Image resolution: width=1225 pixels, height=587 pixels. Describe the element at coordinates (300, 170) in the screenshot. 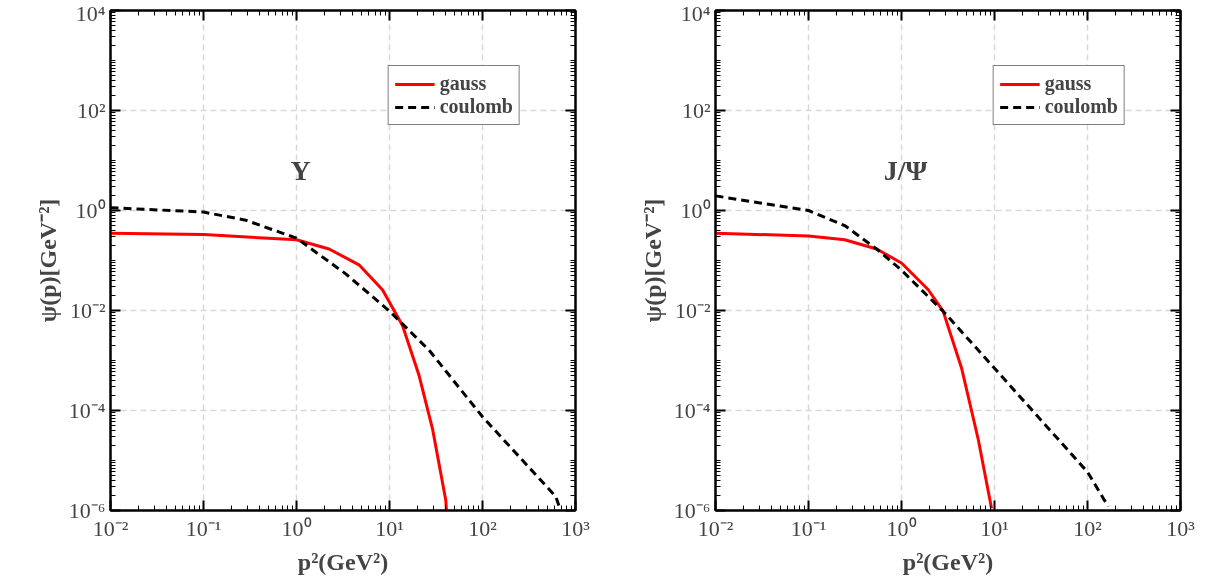

I see `annotation: Υ` at that location.